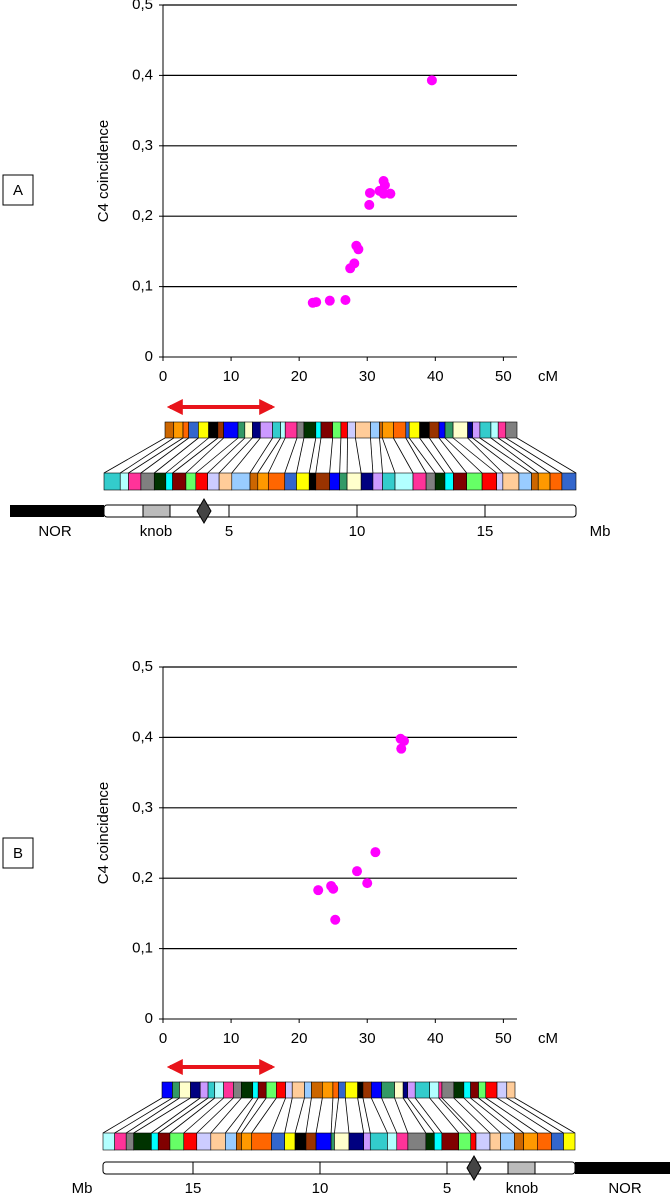  I want to click on panel-label: A, so click(18, 190).